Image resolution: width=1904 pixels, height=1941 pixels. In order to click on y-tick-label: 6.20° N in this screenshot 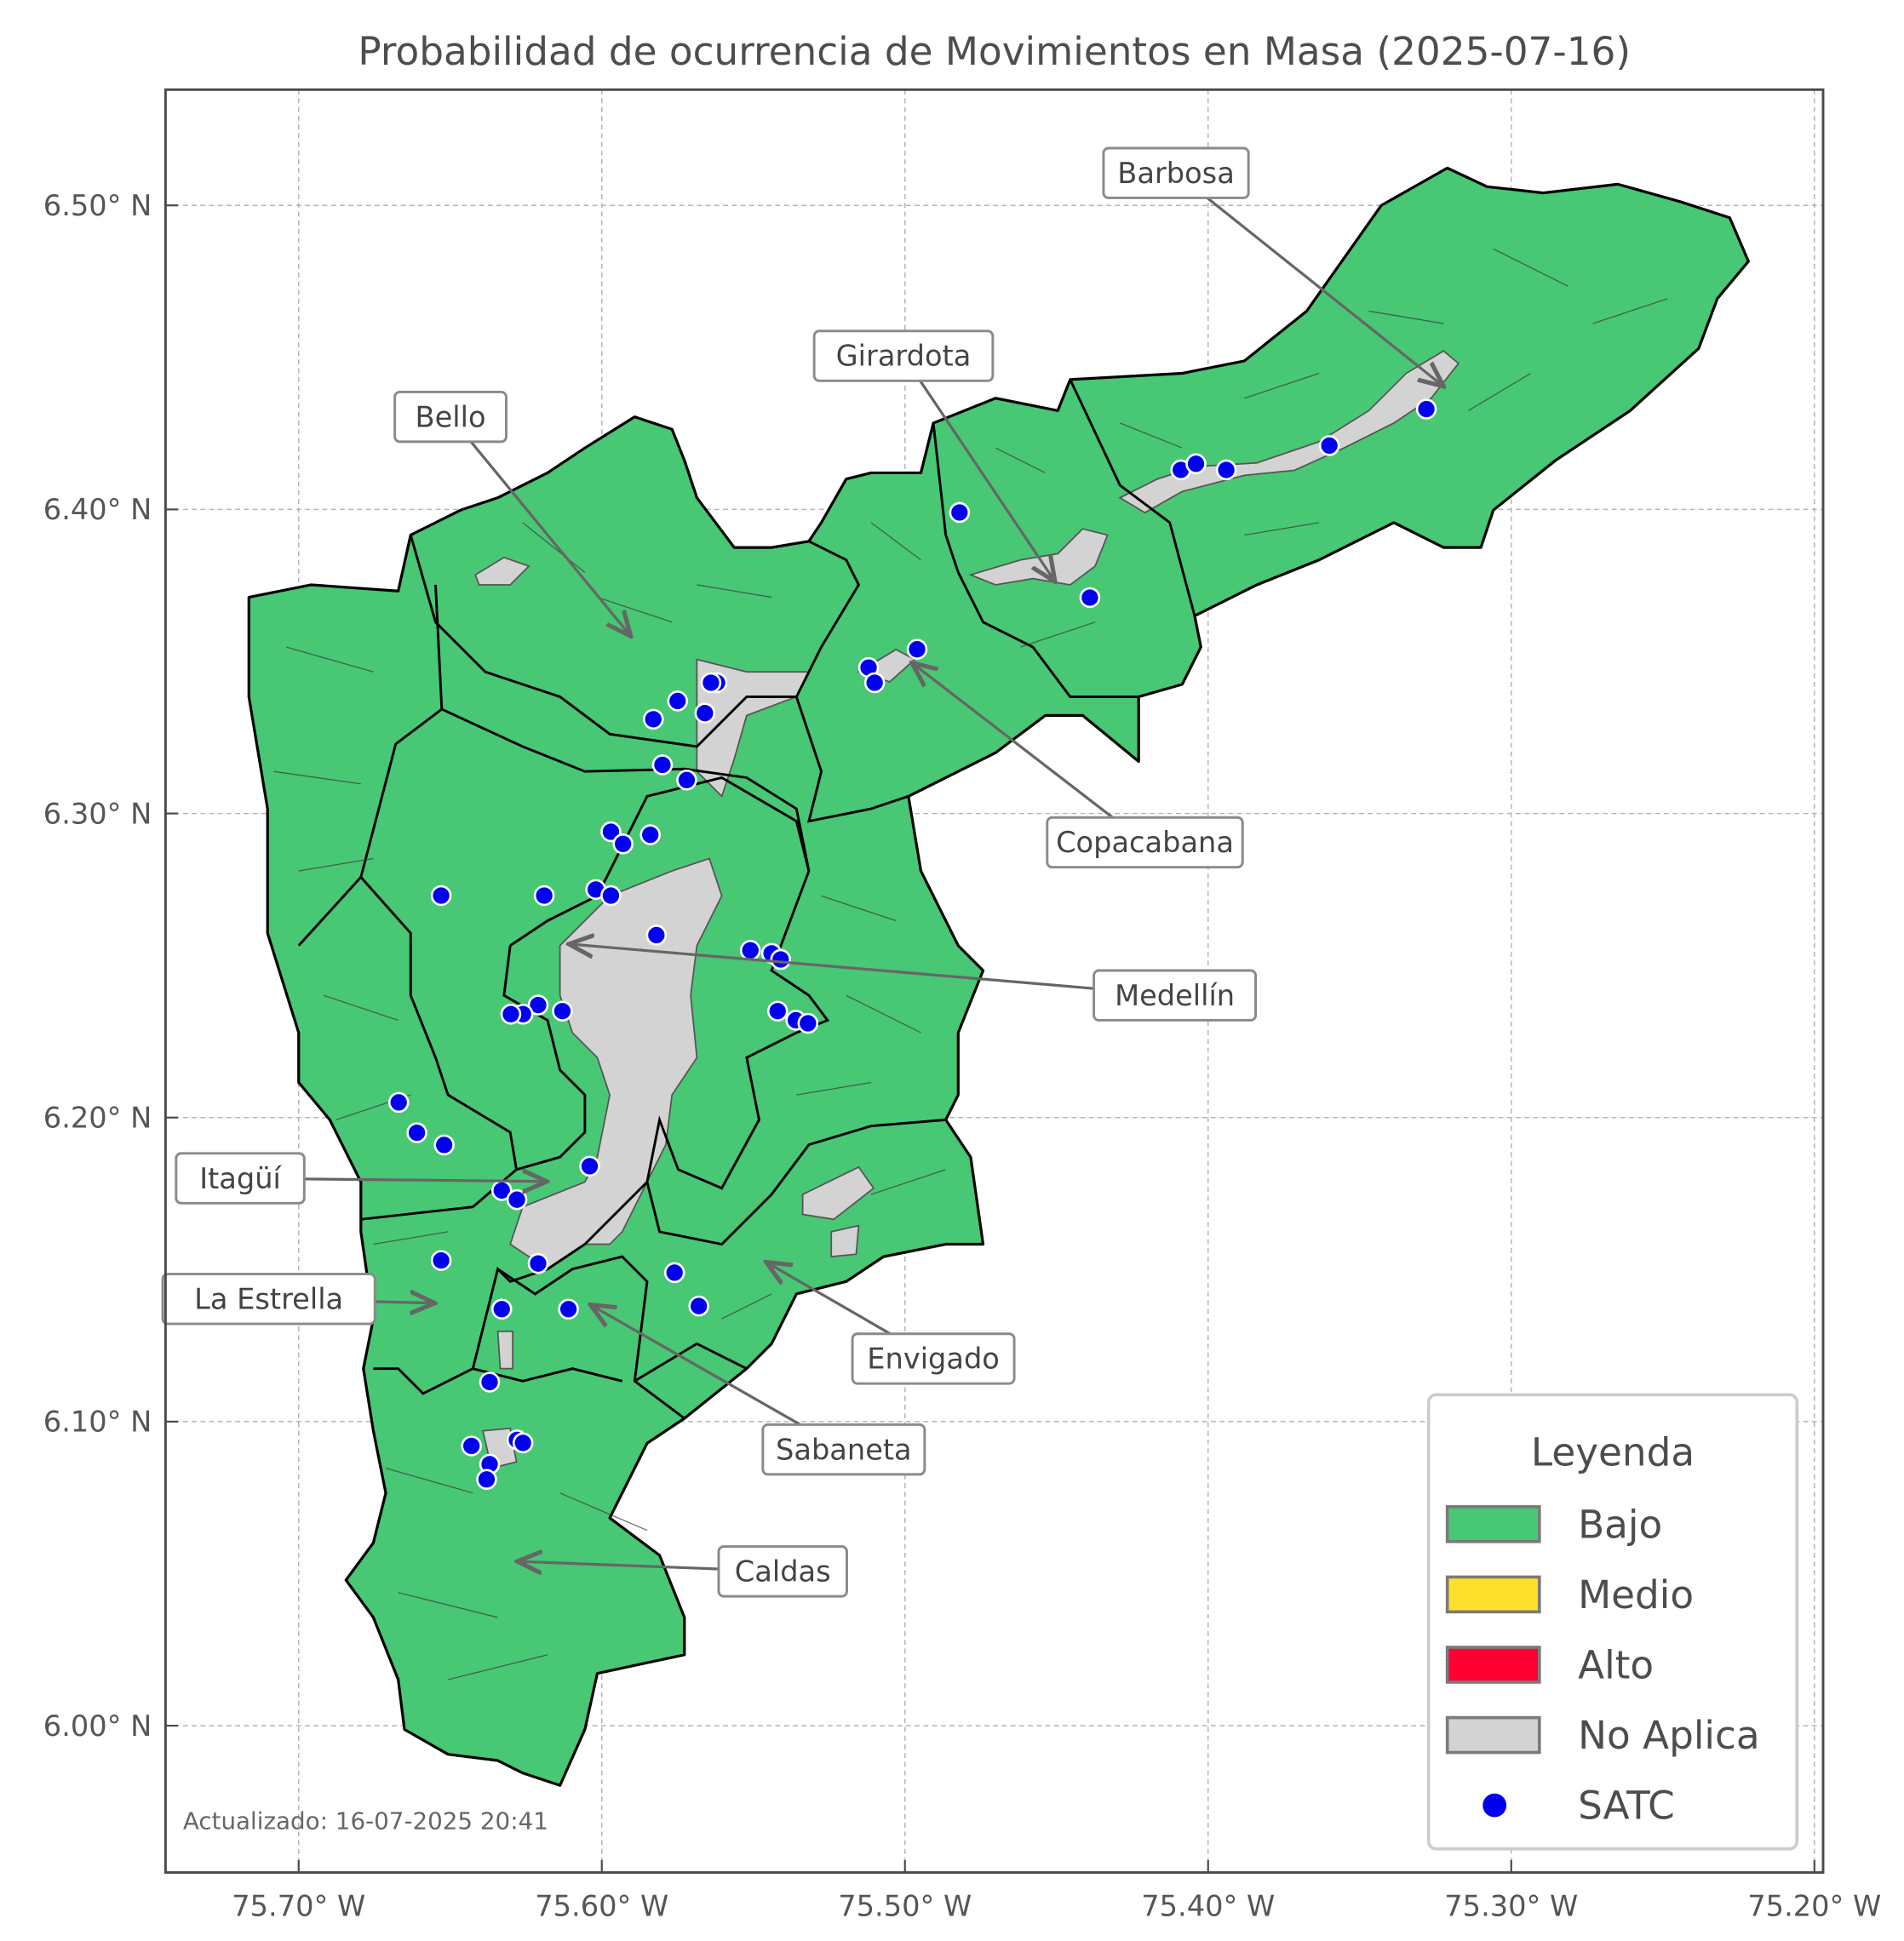, I will do `click(97, 1117)`.